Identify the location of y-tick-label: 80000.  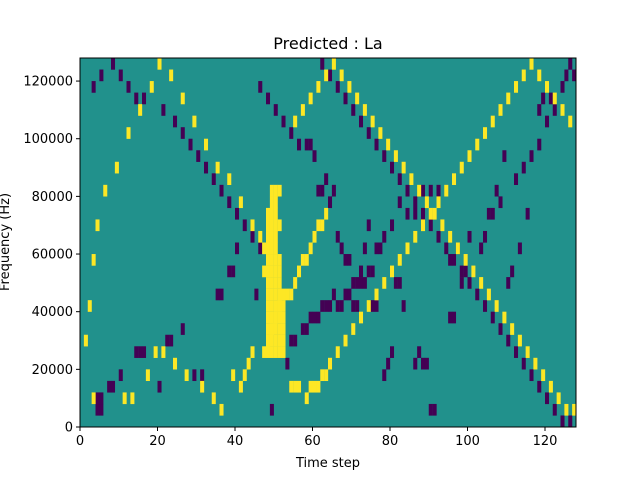
(52, 197).